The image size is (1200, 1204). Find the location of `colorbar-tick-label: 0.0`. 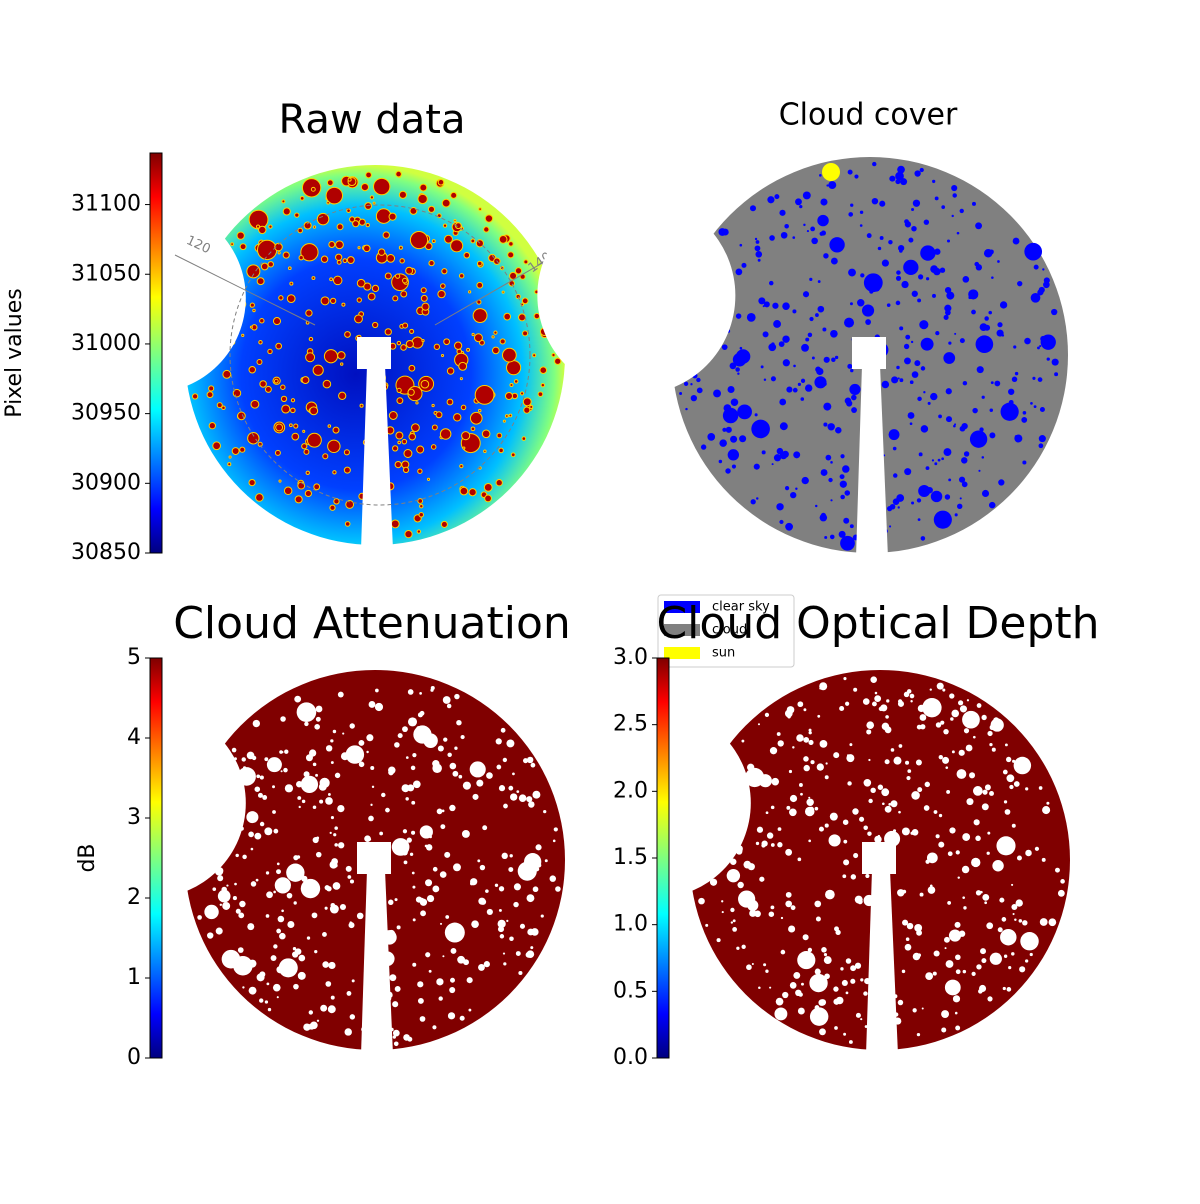

colorbar-tick-label: 0.0 is located at coordinates (630, 1057).